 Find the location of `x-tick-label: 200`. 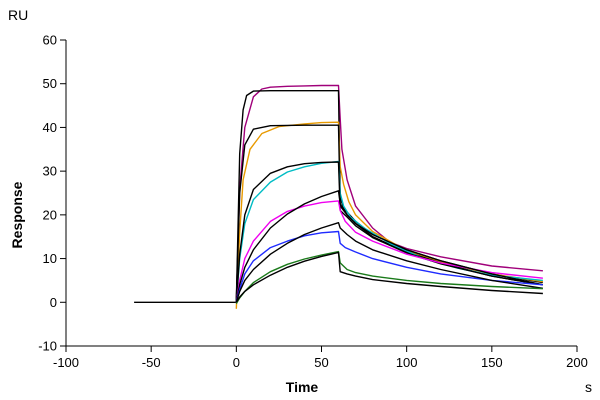

x-tick-label: 200 is located at coordinates (577, 362).